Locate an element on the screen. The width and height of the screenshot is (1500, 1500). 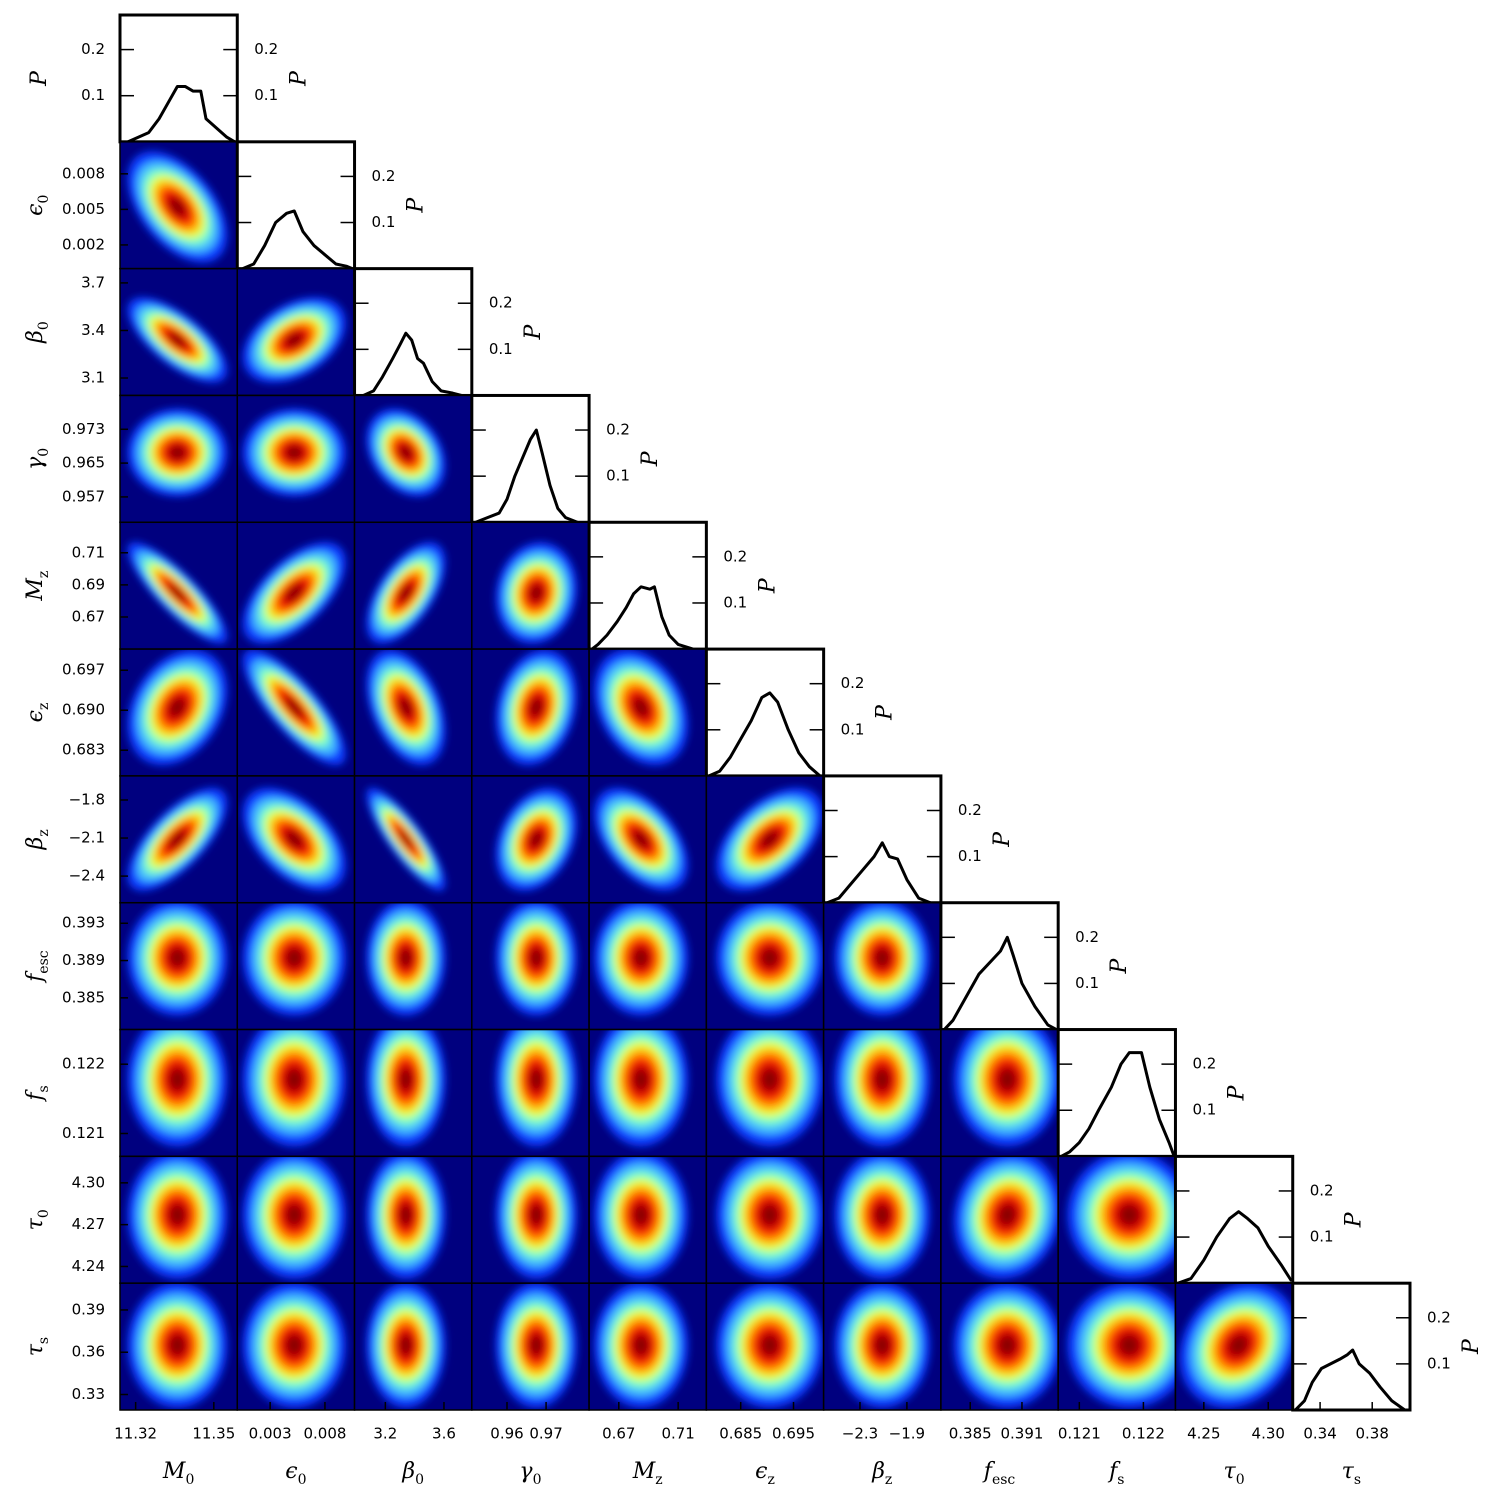
symbol: τ is located at coordinates (1230, 1471).